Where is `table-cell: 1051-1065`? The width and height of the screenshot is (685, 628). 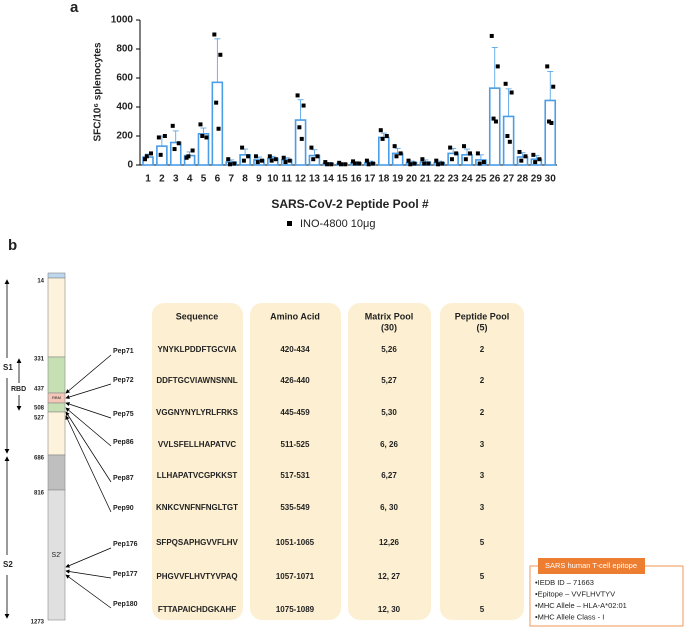 table-cell: 1051-1065 is located at coordinates (295, 542).